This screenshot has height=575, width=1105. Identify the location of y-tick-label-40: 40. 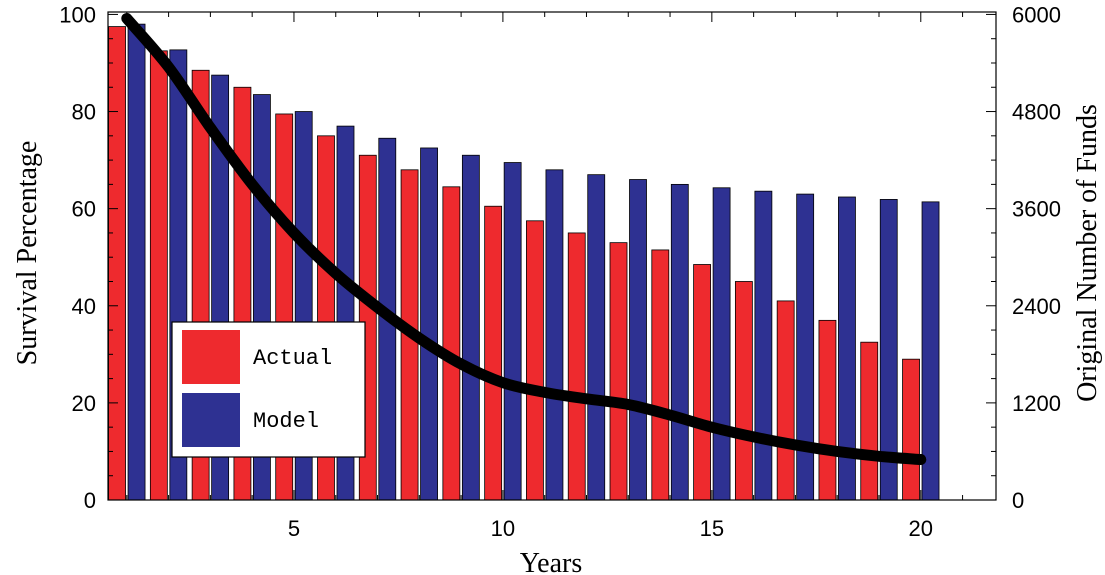
(84, 306).